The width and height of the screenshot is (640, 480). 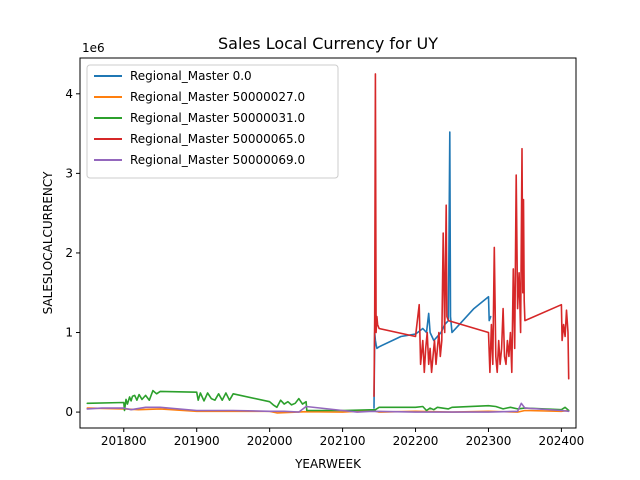 I want to click on y-tick-label: 2, so click(x=69, y=253).